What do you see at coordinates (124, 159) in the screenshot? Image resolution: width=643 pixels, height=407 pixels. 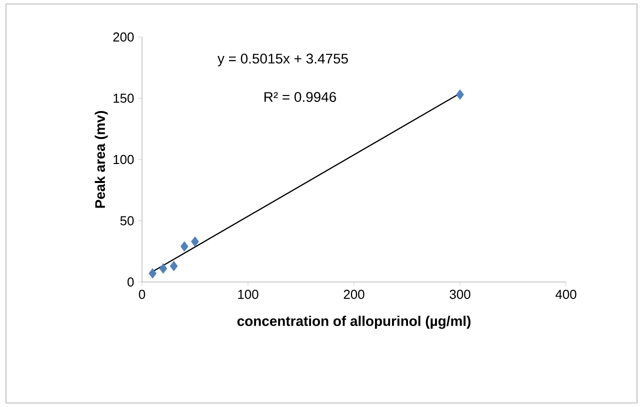 I see `y-tick-label: 100` at bounding box center [124, 159].